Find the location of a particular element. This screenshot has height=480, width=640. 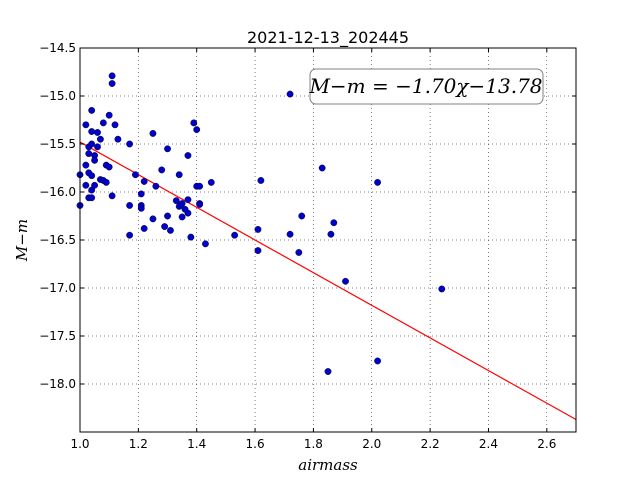

fit-equation: M−m = −1.70χ−13.78 is located at coordinates (425, 86).